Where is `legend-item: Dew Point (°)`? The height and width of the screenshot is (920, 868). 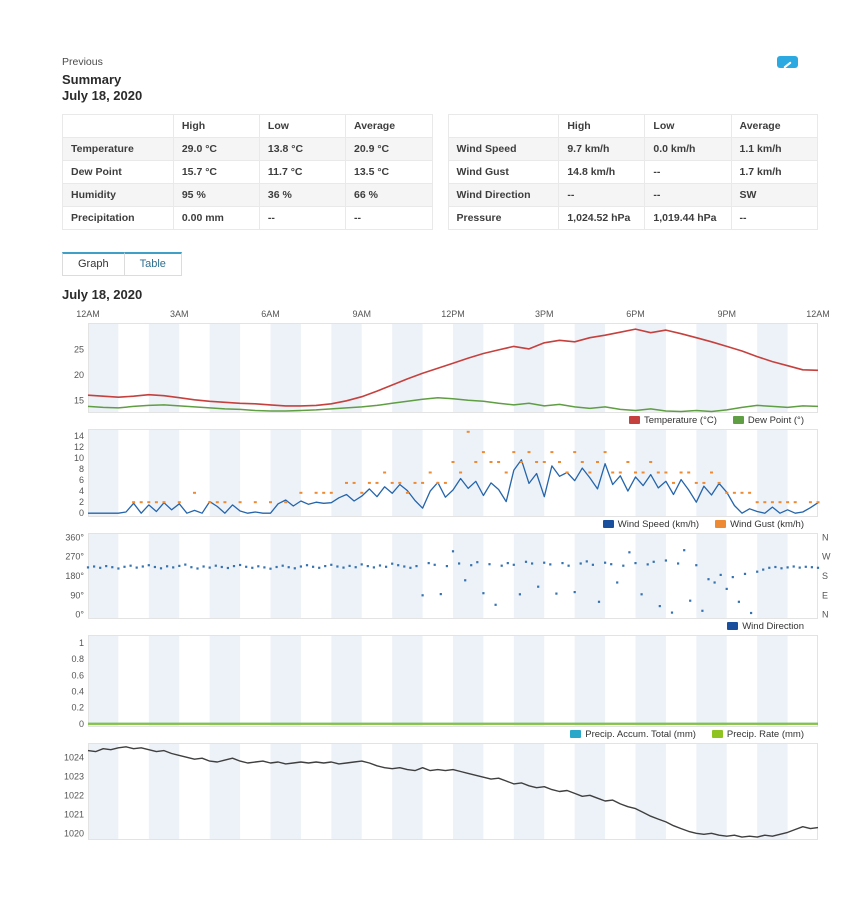 legend-item: Dew Point (°) is located at coordinates (768, 420).